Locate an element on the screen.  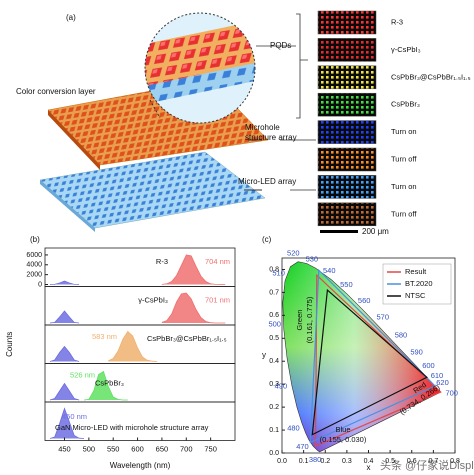
wavelength-label: 480 is located at coordinates (293, 427).